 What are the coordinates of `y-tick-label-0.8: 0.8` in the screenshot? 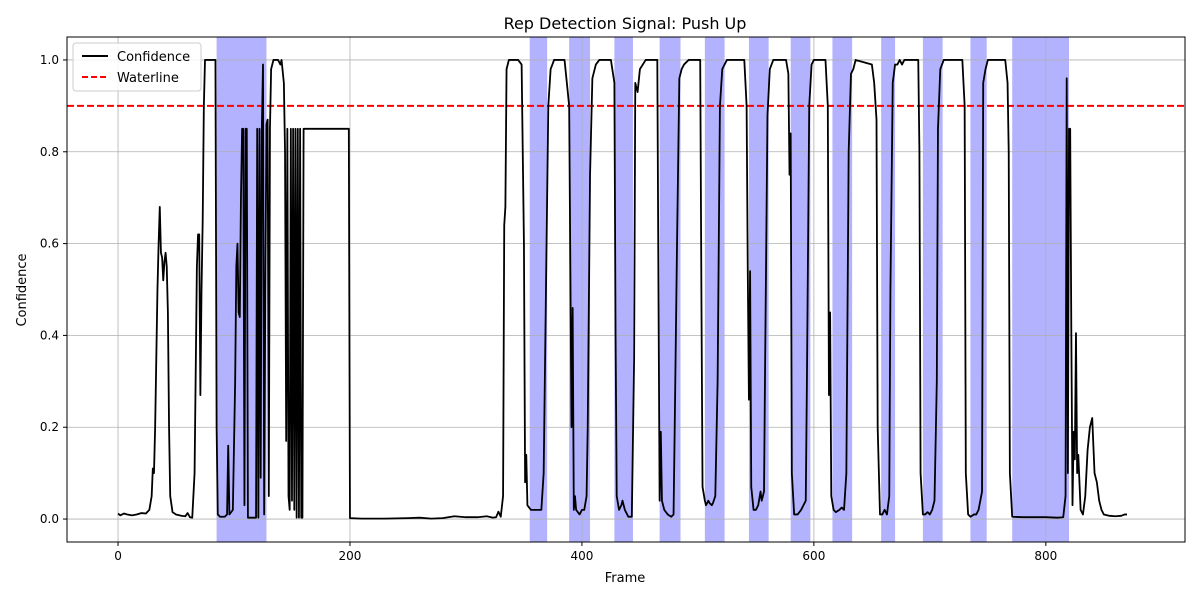 It's located at (49, 152).